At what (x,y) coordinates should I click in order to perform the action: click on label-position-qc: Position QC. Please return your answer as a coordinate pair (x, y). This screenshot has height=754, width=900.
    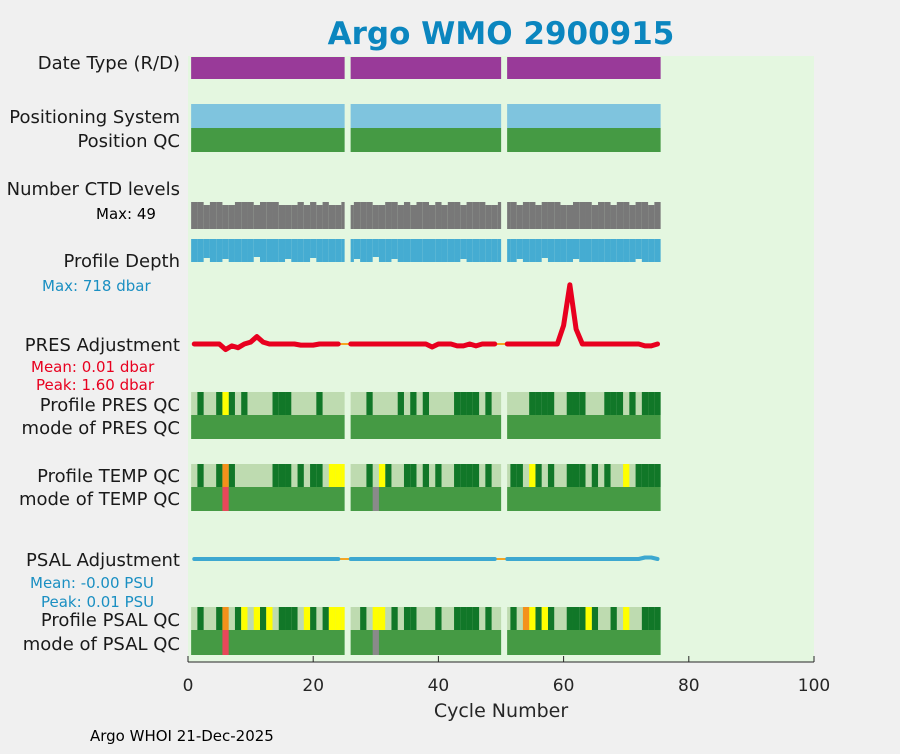
    Looking at the image, I should click on (128, 141).